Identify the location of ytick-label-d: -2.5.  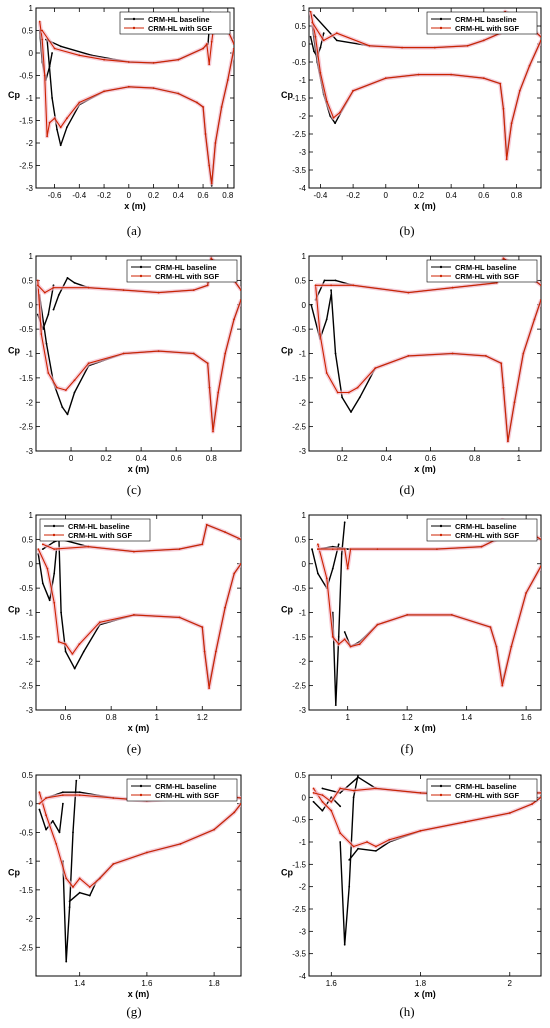
(299, 427).